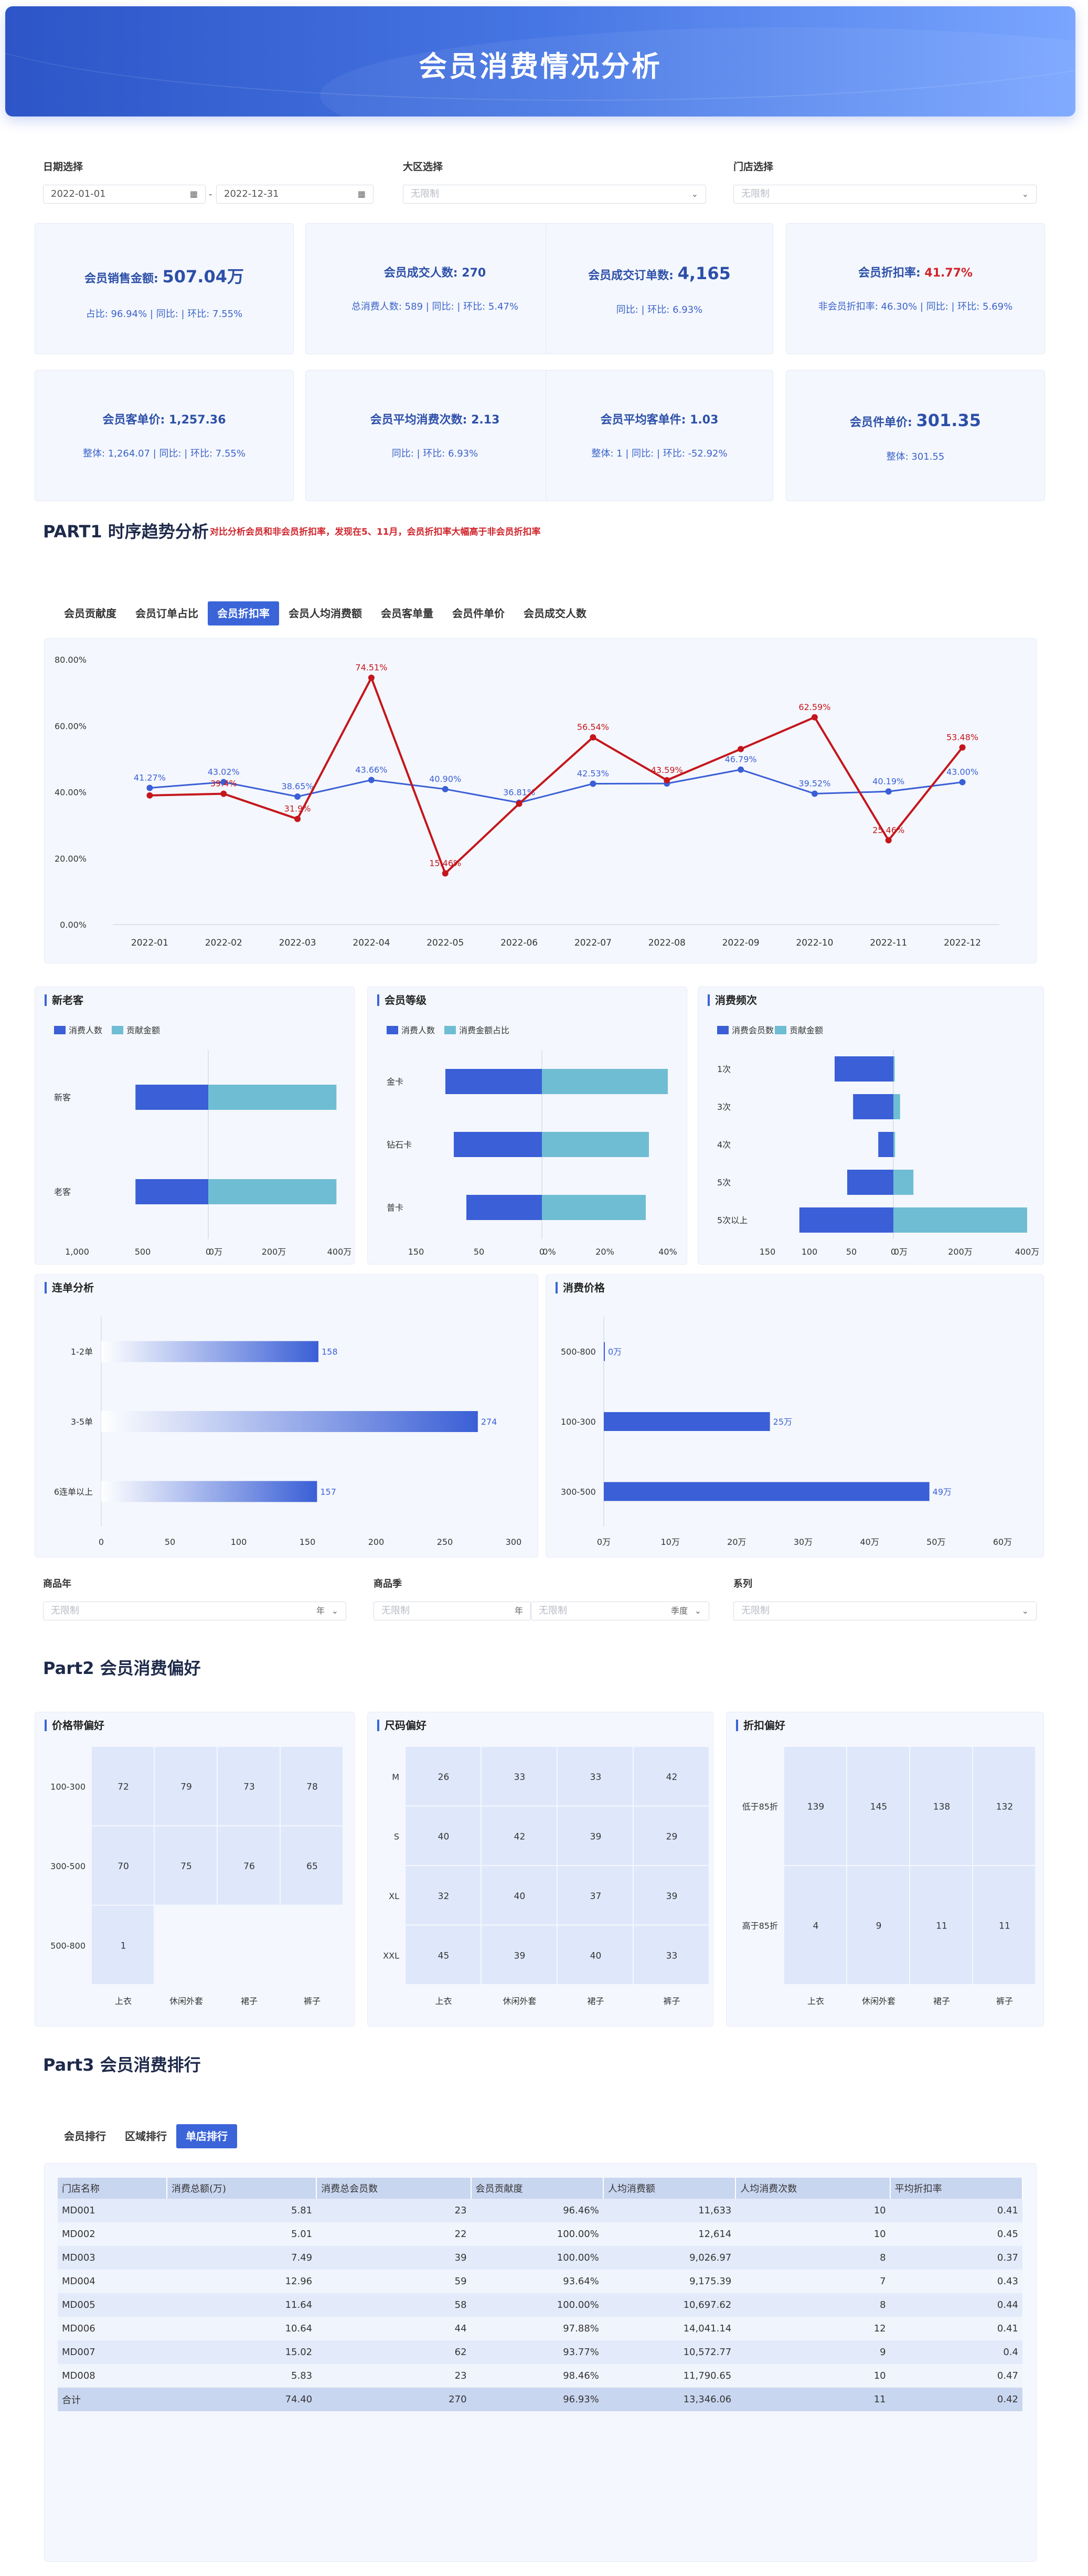  What do you see at coordinates (620, 1611) in the screenshot?
I see `product-season-select: 无限制 季度 ⌄` at bounding box center [620, 1611].